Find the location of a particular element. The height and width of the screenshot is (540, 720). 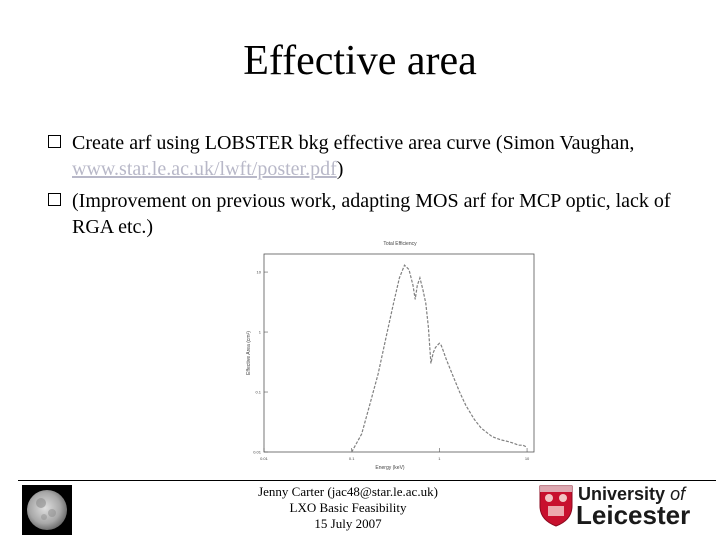

y-tick-label: 1 is located at coordinates (260, 332).